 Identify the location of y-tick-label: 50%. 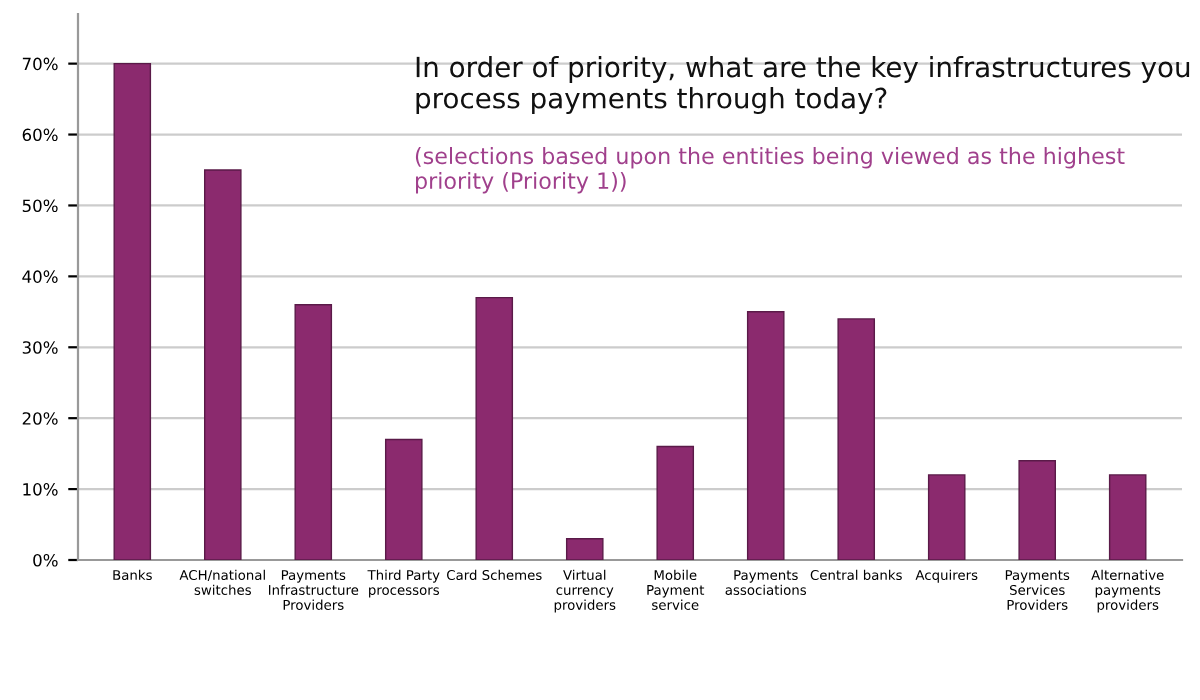
(40, 206).